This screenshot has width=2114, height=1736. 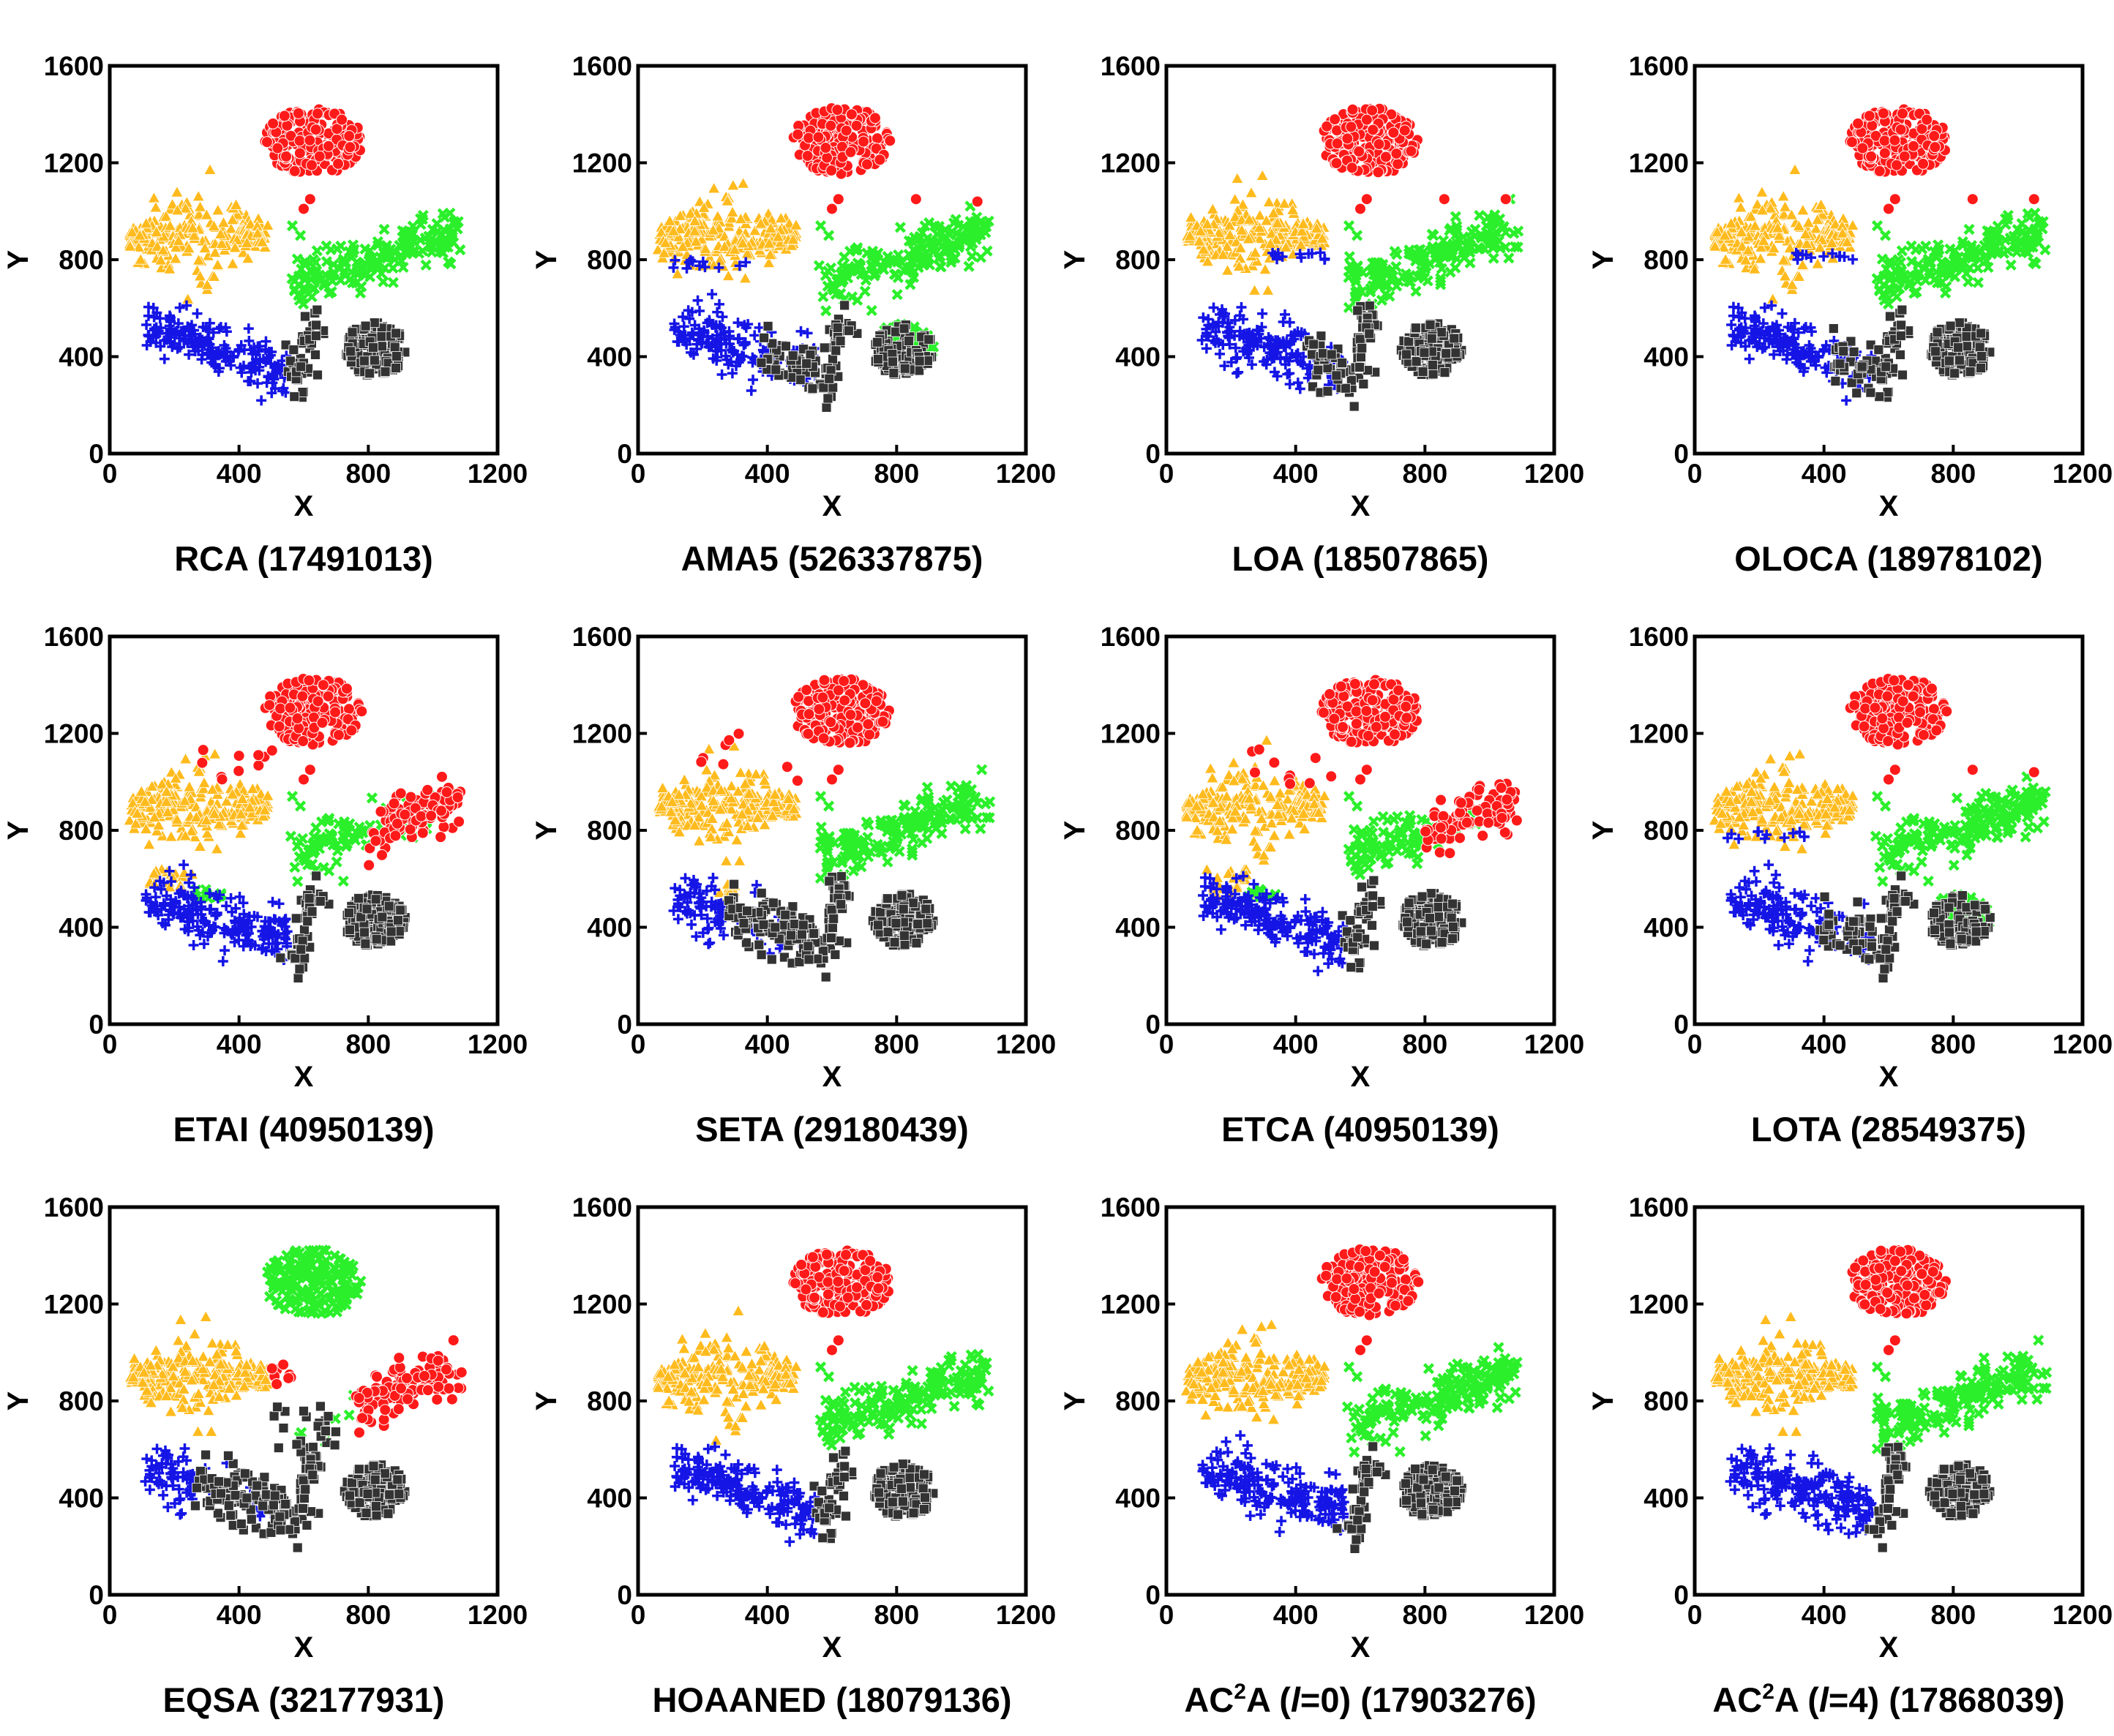 I want to click on y-axis-title: Y, so click(x=18, y=259).